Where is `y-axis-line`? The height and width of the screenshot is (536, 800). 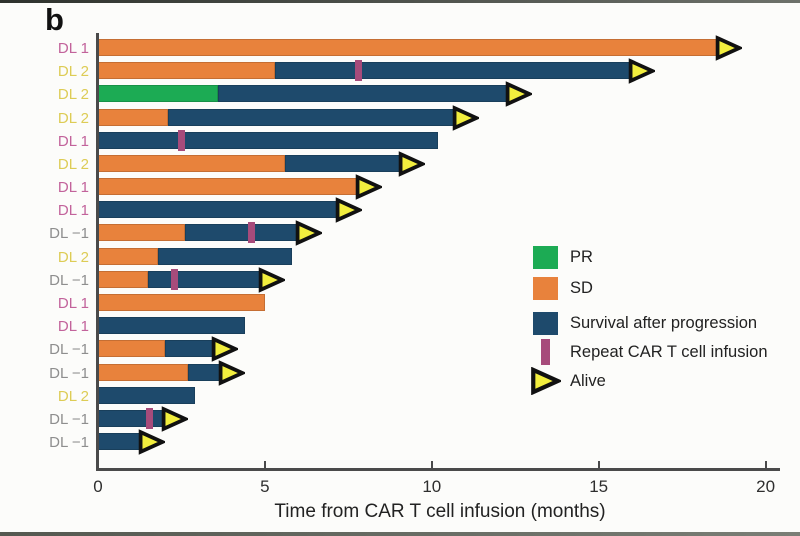 y-axis-line is located at coordinates (97, 251).